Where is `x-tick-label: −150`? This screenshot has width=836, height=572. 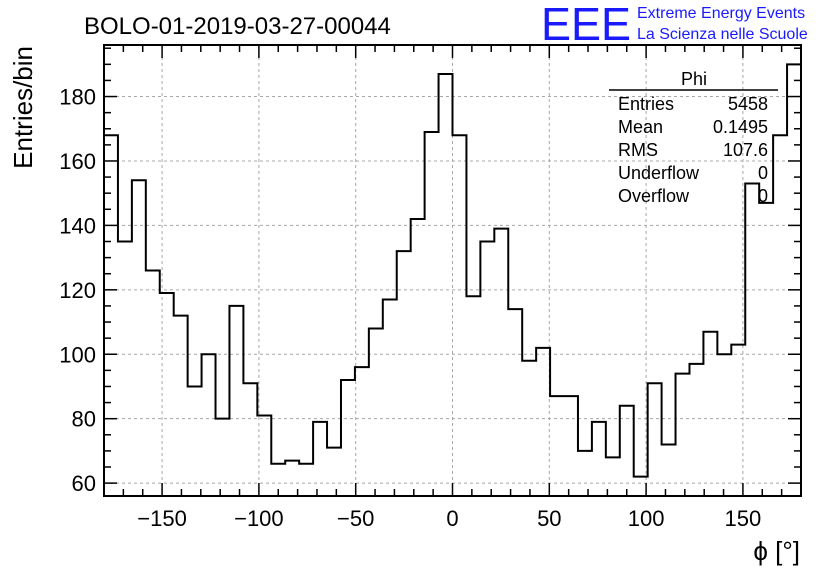 x-tick-label: −150 is located at coordinates (162, 518).